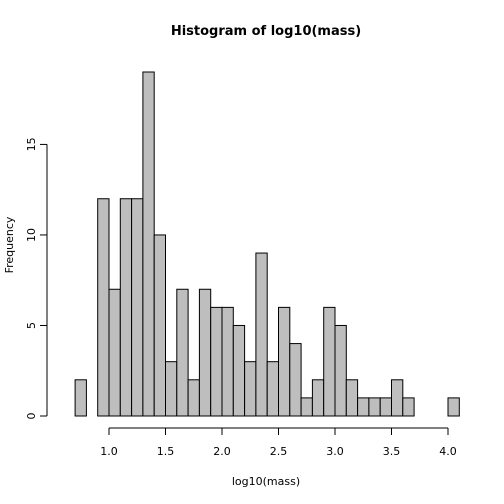 The width and height of the screenshot is (504, 504). I want to click on x-axis: 1.0 1.5 2.0 2.5 3.0 3.5 4.0, so click(278, 442).